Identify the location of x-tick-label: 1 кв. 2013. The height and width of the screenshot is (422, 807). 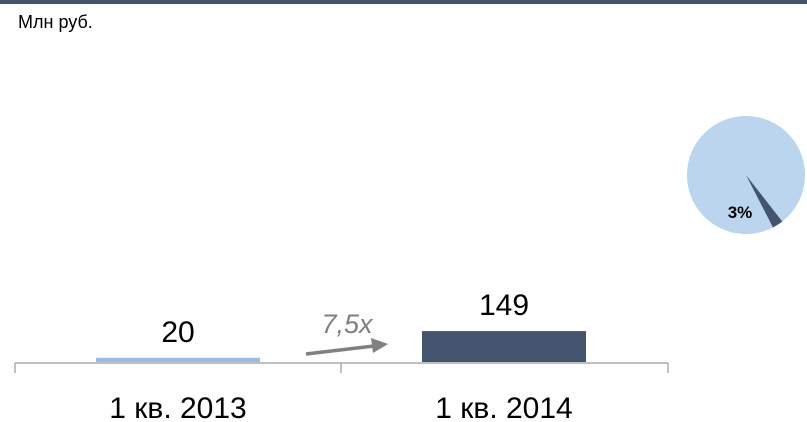
(178, 407).